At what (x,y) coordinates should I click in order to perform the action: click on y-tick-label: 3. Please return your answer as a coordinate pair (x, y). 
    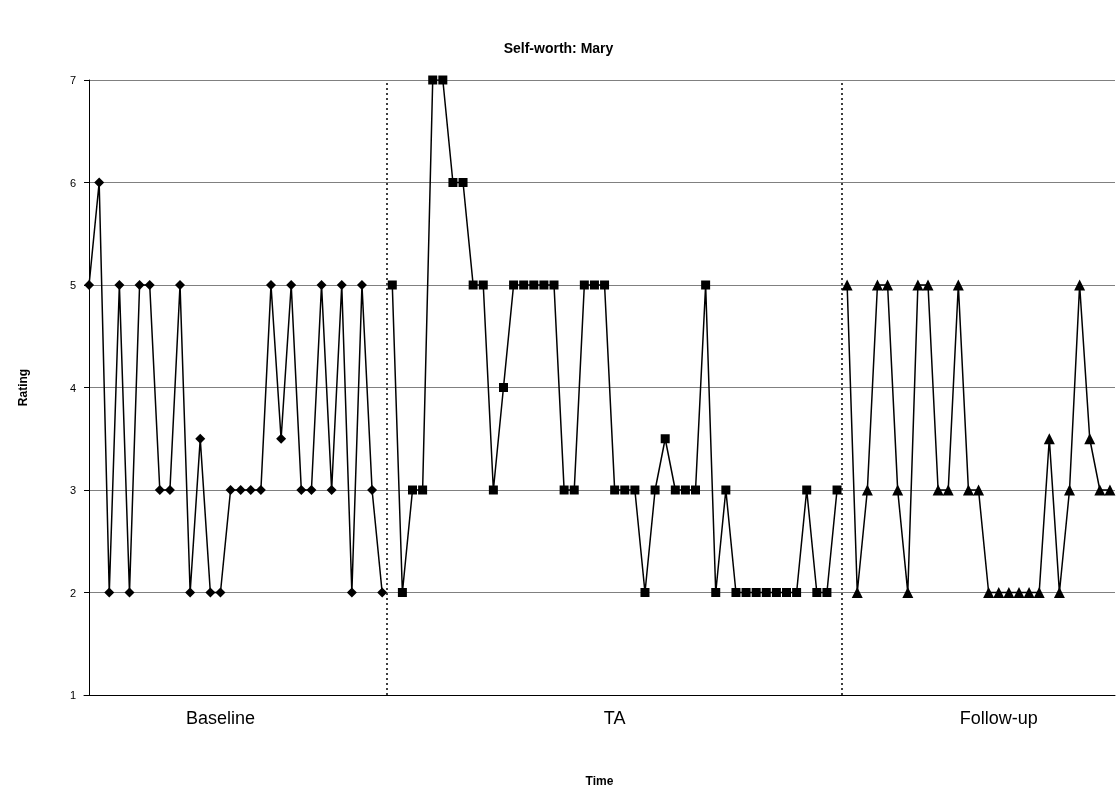
    Looking at the image, I should click on (72, 490).